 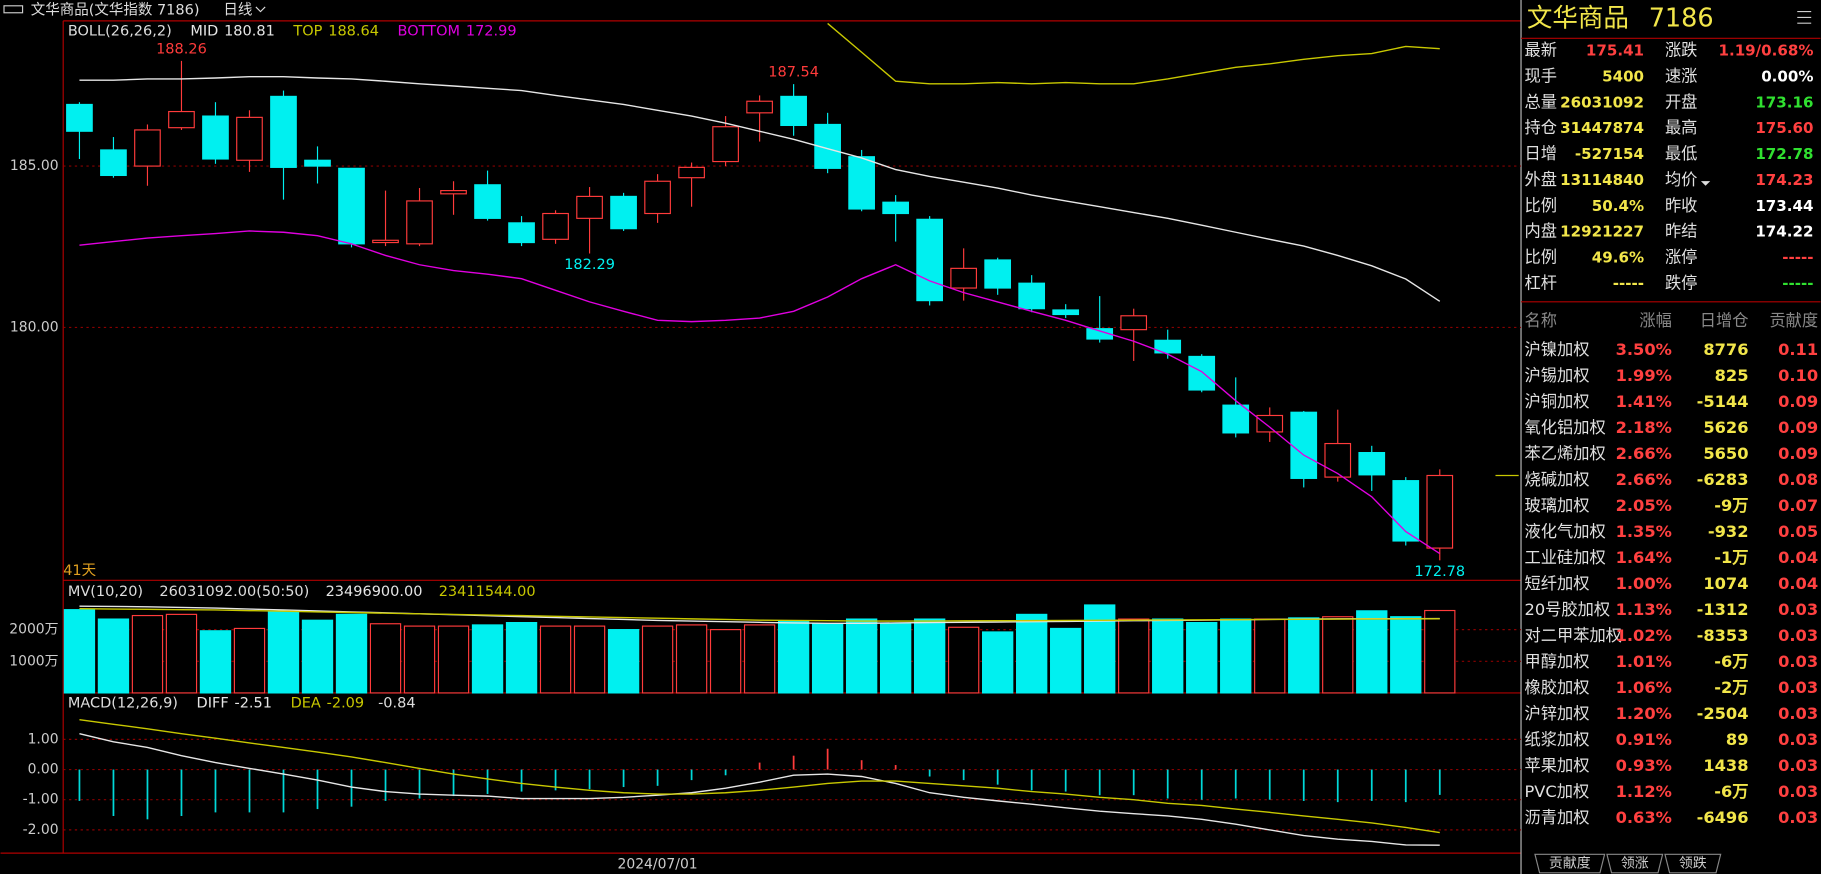 What do you see at coordinates (491, 31) in the screenshot?
I see `readout-value: 172.99` at bounding box center [491, 31].